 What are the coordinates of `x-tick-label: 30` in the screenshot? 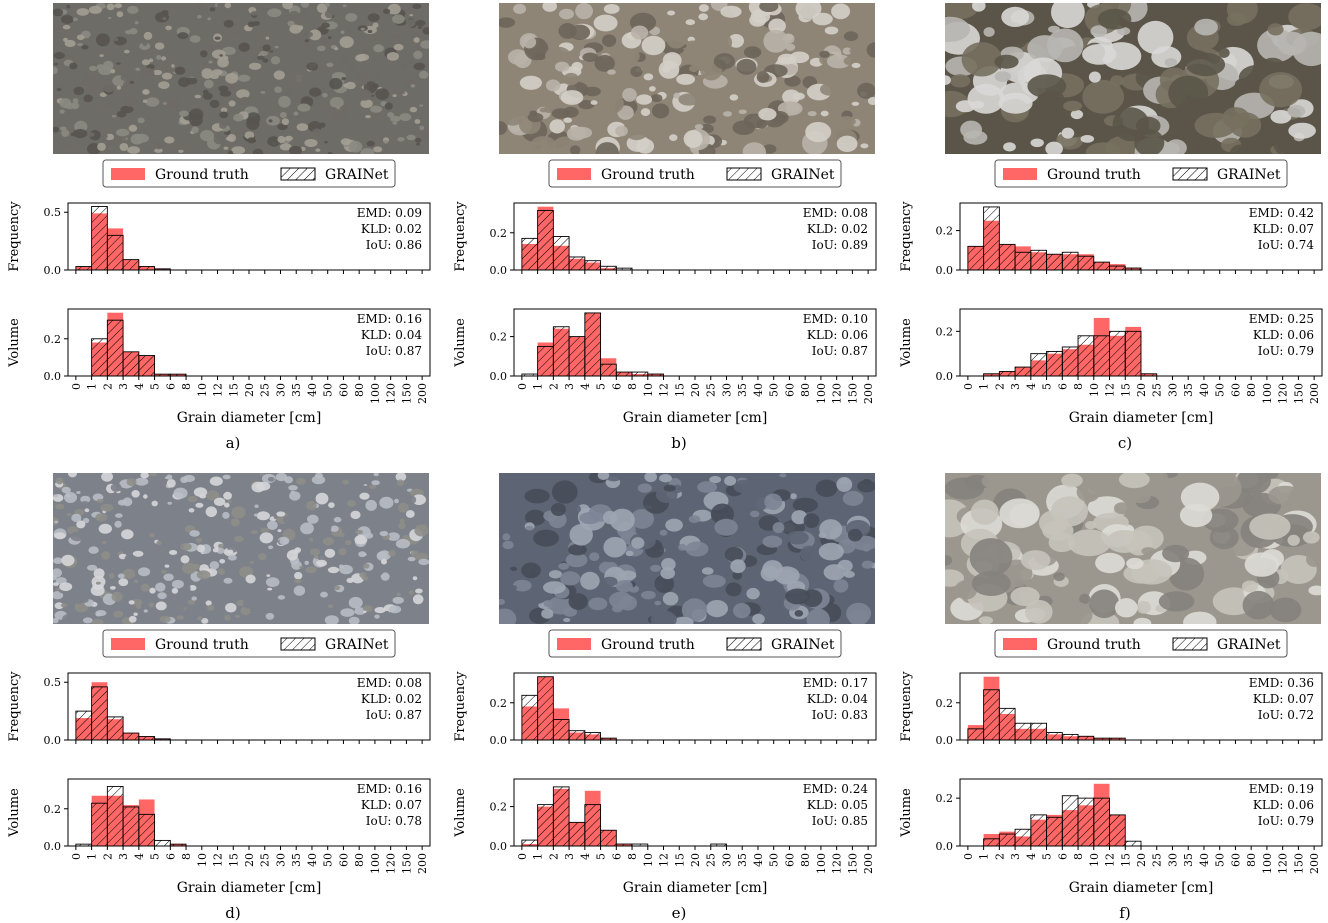 It's located at (726, 390).